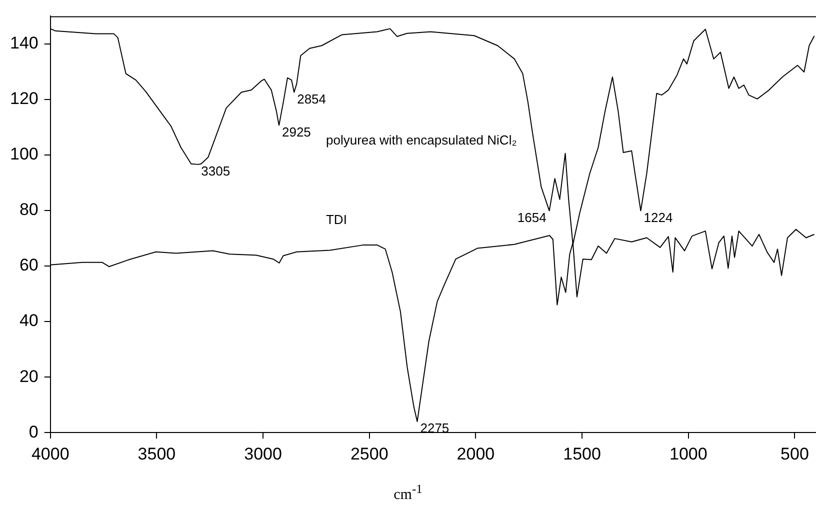  Describe the element at coordinates (215, 171) in the screenshot. I see `annotation: 3305` at that location.